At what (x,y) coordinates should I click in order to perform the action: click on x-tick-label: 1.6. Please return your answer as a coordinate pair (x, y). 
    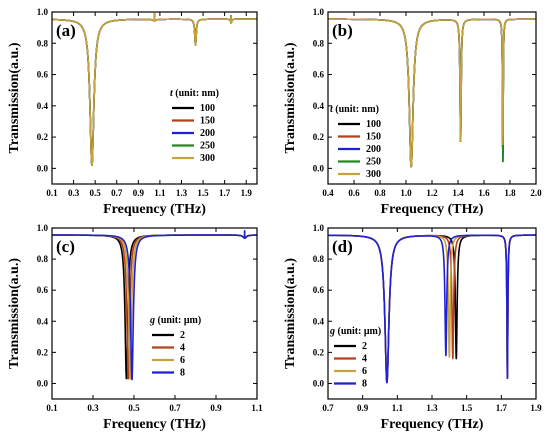
    Looking at the image, I should click on (484, 193).